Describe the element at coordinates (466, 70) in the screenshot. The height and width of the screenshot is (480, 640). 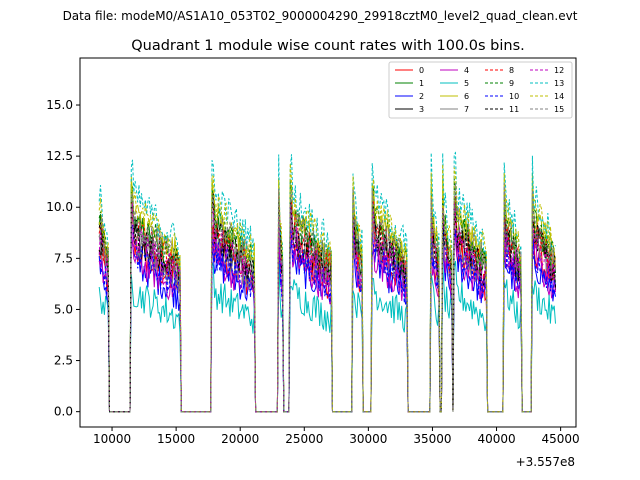
I see `legend-label-4: 4` at that location.